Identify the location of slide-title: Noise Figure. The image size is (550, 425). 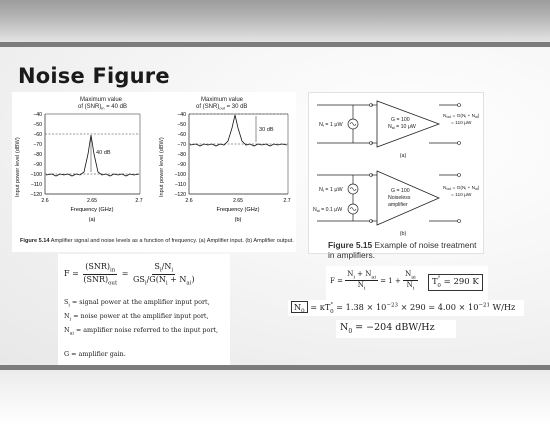
(94, 76).